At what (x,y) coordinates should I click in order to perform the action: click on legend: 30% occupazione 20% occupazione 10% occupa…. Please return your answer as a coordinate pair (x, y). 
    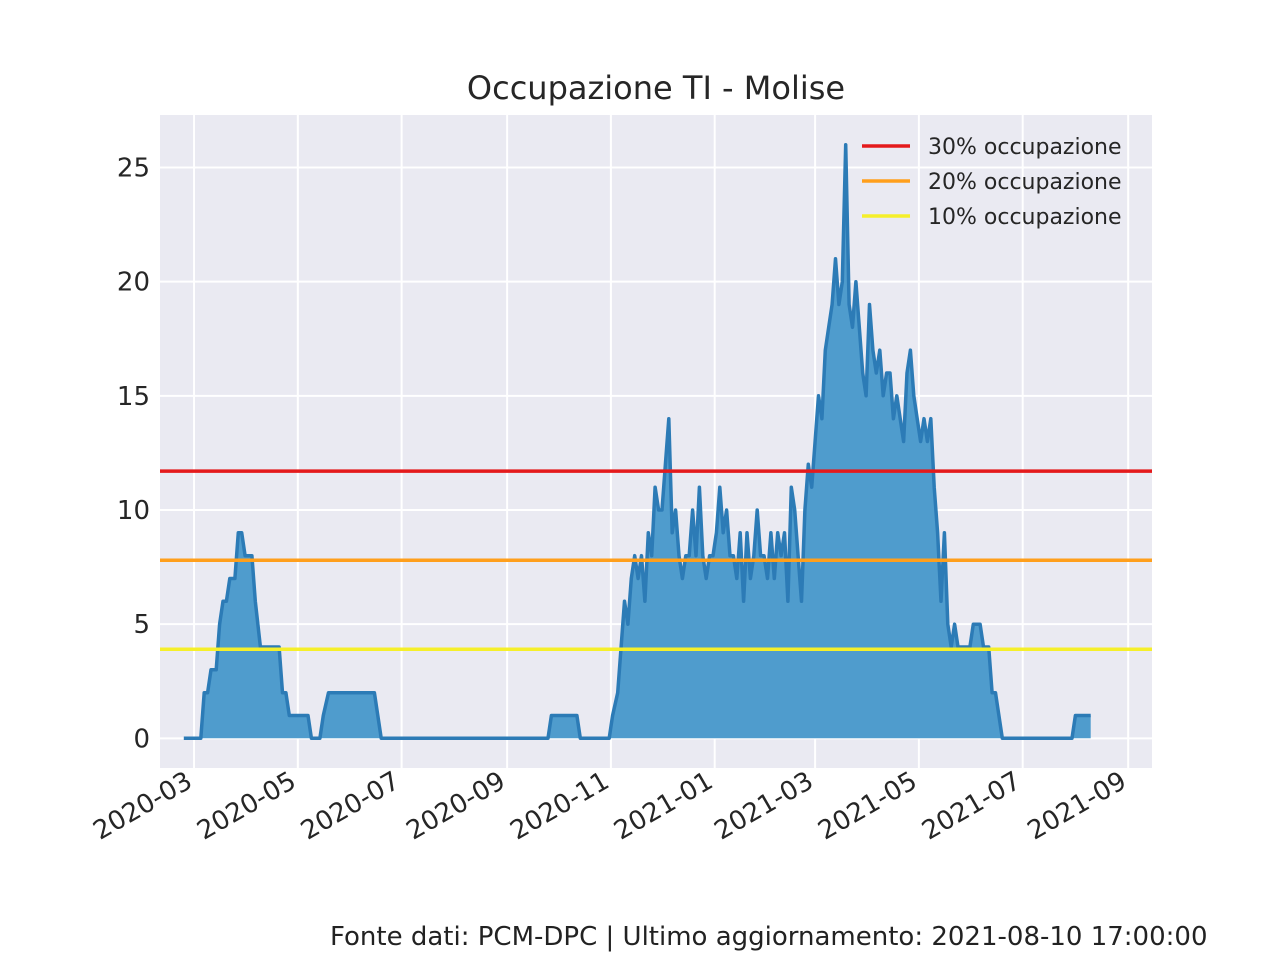
    Looking at the image, I should click on (992, 182).